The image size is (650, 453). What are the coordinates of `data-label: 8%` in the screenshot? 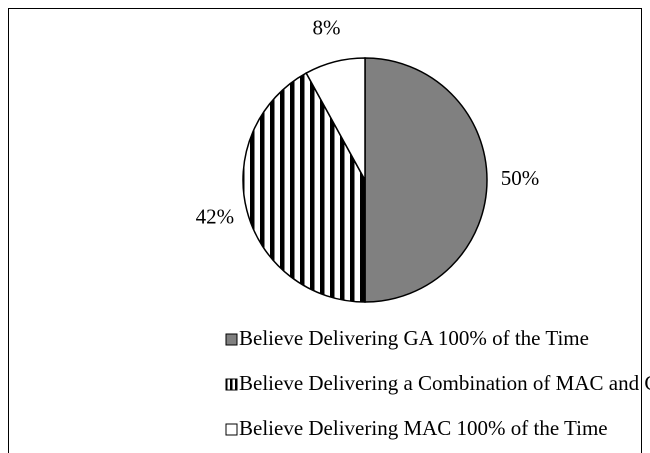 It's located at (326, 28).